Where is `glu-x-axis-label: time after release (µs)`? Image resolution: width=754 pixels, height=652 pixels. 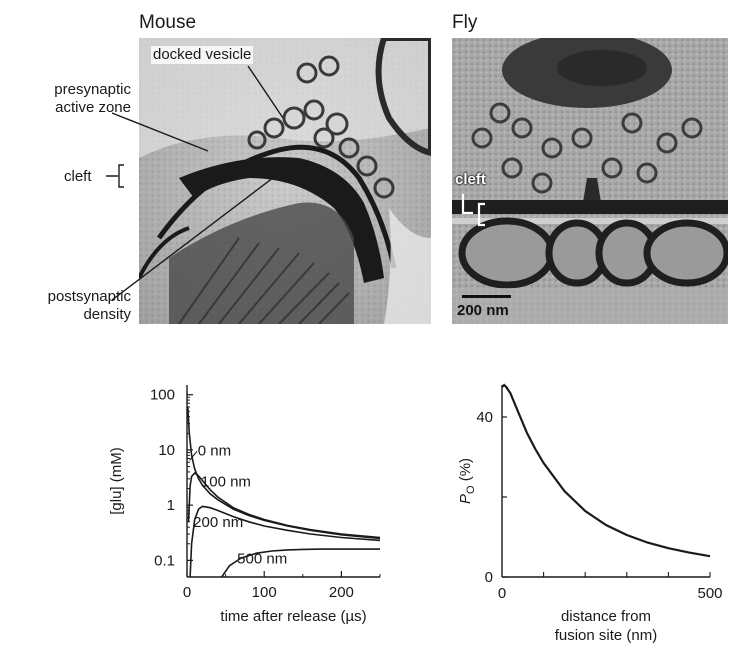
glu-x-axis-label: time after release (µs) is located at coordinates (293, 616).